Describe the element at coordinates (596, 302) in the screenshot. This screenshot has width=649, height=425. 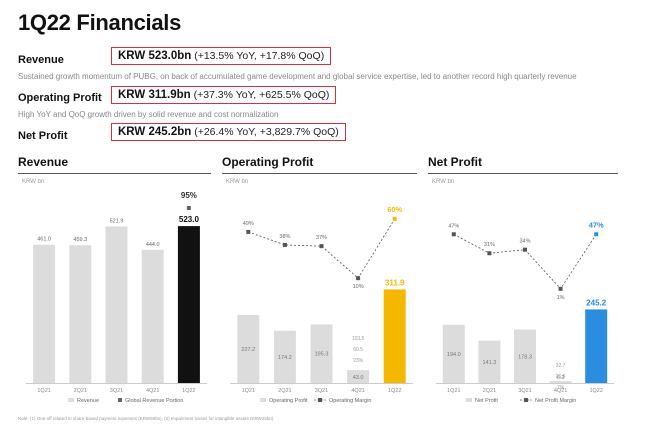
I see `np-data-label: 245.2` at that location.